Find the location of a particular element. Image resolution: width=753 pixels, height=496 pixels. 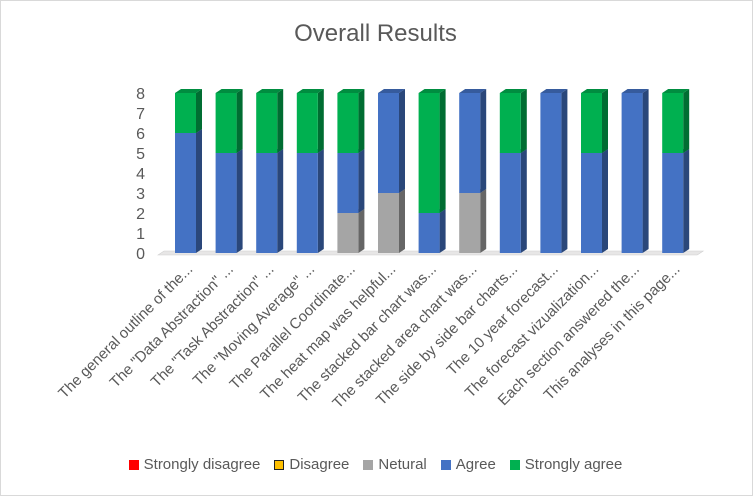

legend-item: Netural is located at coordinates (395, 464).